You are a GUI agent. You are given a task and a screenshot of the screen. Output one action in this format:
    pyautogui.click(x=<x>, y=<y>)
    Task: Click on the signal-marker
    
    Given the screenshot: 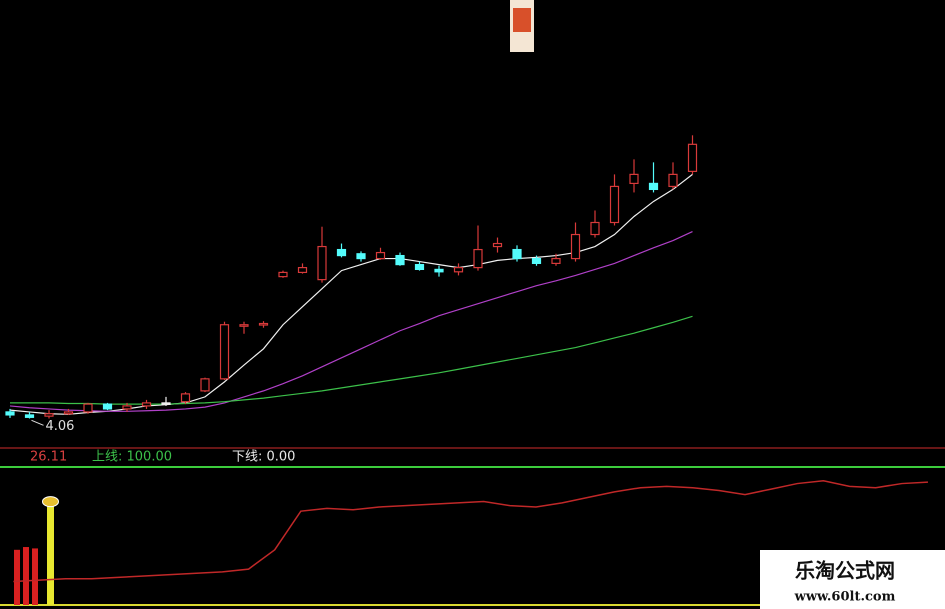 What is the action you would take?
    pyautogui.click(x=50, y=502)
    